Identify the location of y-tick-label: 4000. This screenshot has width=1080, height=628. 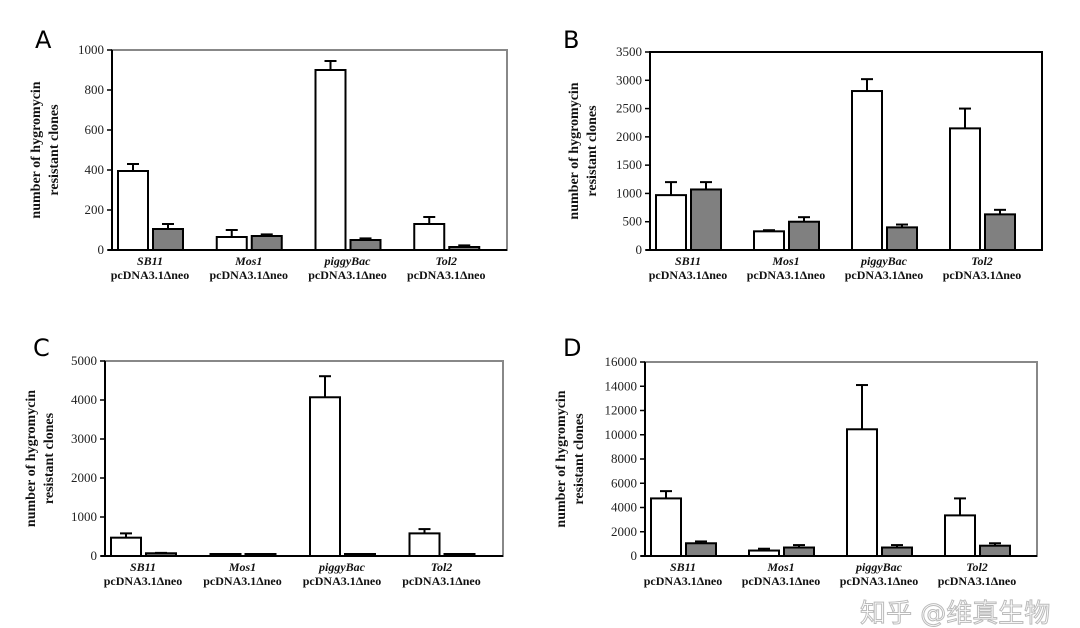
(624, 507).